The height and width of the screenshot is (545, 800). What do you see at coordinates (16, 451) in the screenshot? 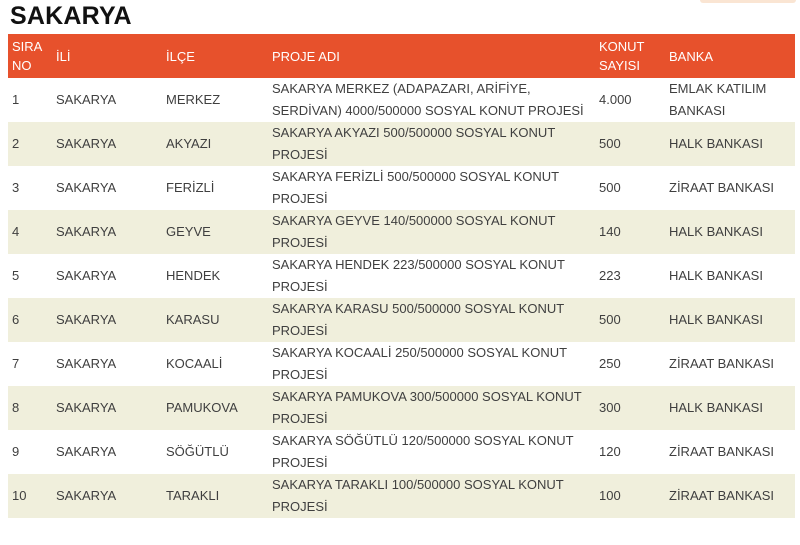
I see `cell-sira-no: 9` at bounding box center [16, 451].